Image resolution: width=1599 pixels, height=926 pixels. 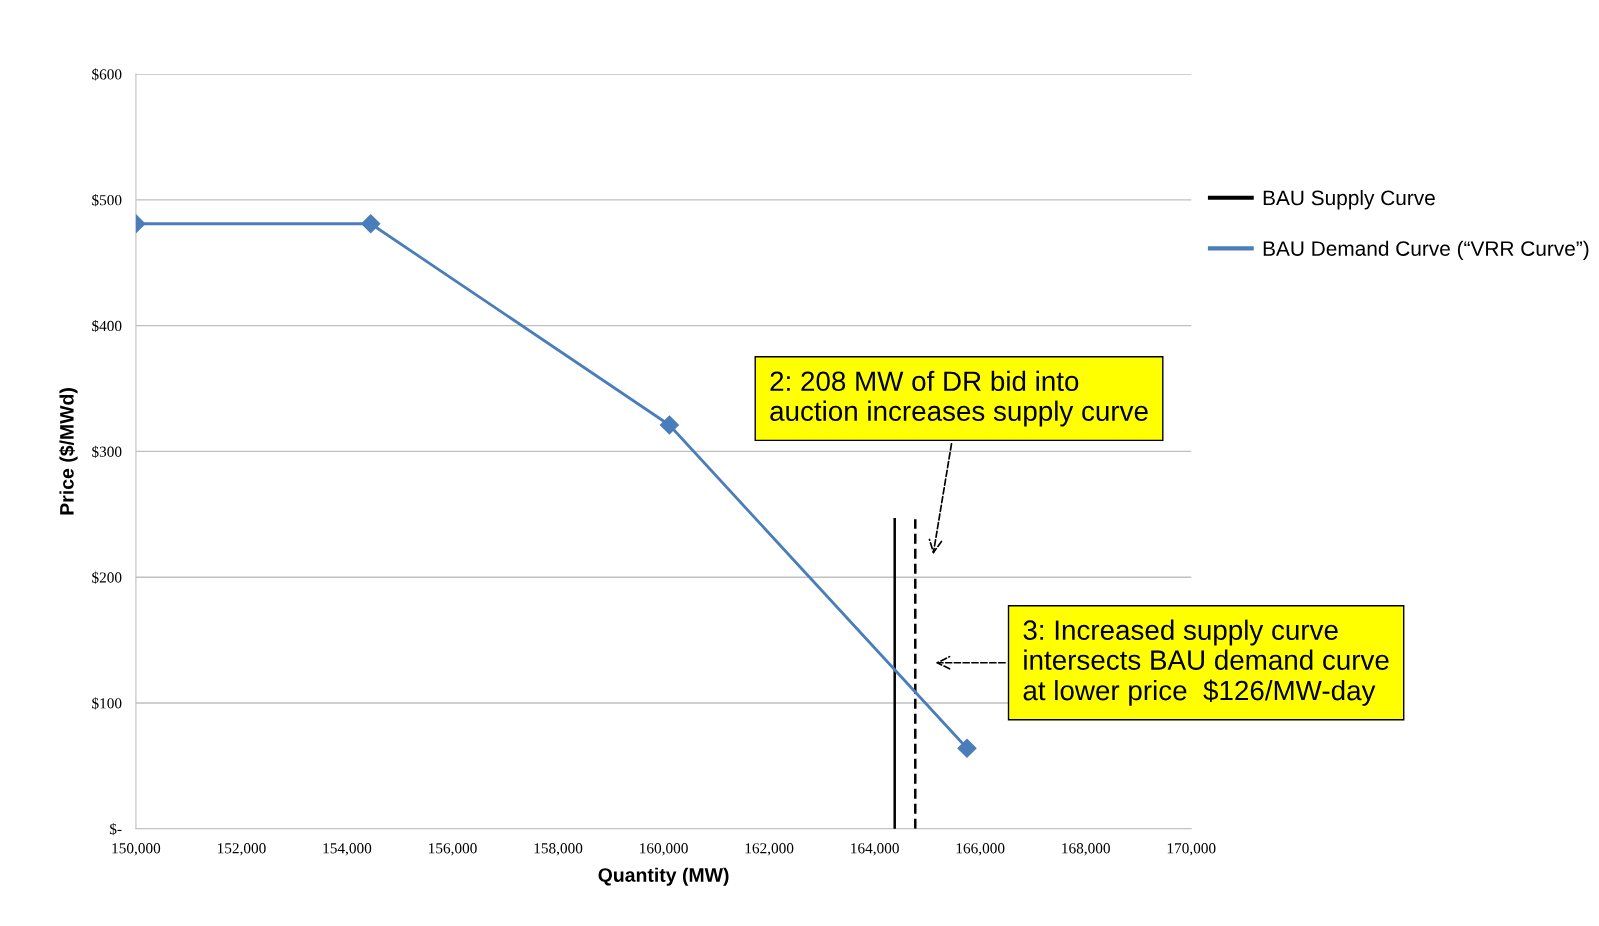 What do you see at coordinates (136, 849) in the screenshot?
I see `x-tick-label: 150,000` at bounding box center [136, 849].